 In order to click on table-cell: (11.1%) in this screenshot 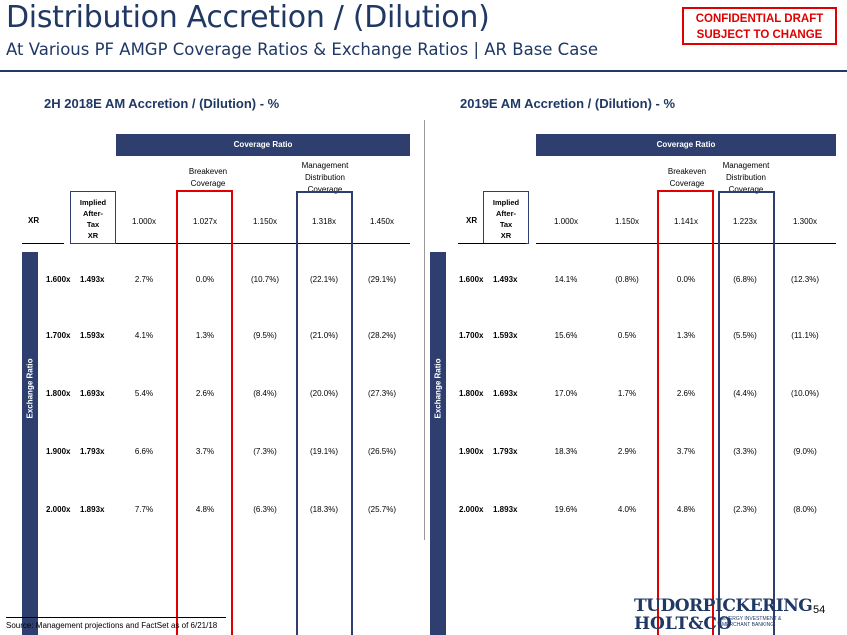, I will do `click(805, 335)`.